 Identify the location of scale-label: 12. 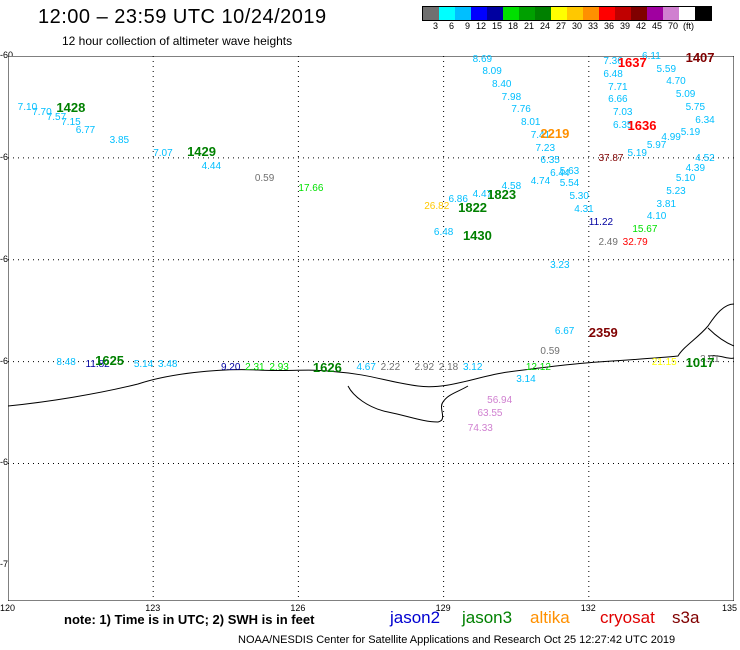
(480, 26).